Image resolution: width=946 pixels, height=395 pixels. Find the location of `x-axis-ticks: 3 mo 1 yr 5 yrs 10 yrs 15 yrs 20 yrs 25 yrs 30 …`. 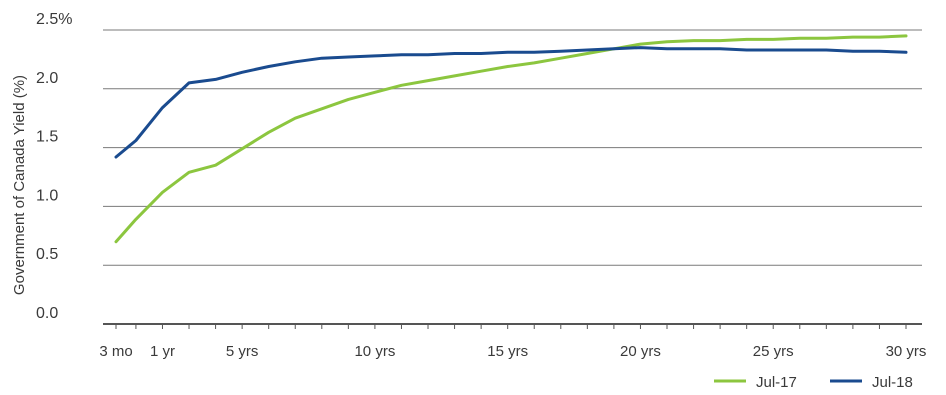

x-axis-ticks: 3 mo 1 yr 5 yrs 10 yrs 15 yrs 20 yrs 25 yrs 30 … is located at coordinates (512, 351).